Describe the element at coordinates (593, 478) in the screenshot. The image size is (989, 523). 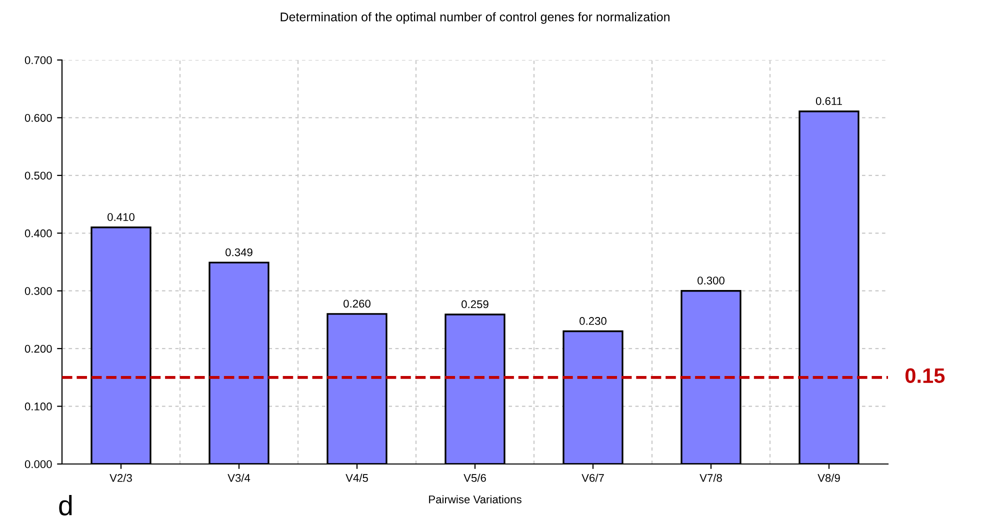
I see `x-tick-label: V6/7` at that location.